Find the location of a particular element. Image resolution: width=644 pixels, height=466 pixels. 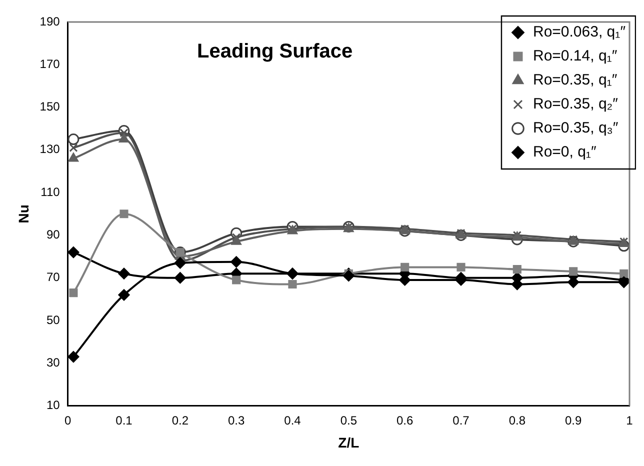

y-tick-label: 150 is located at coordinates (50, 107).